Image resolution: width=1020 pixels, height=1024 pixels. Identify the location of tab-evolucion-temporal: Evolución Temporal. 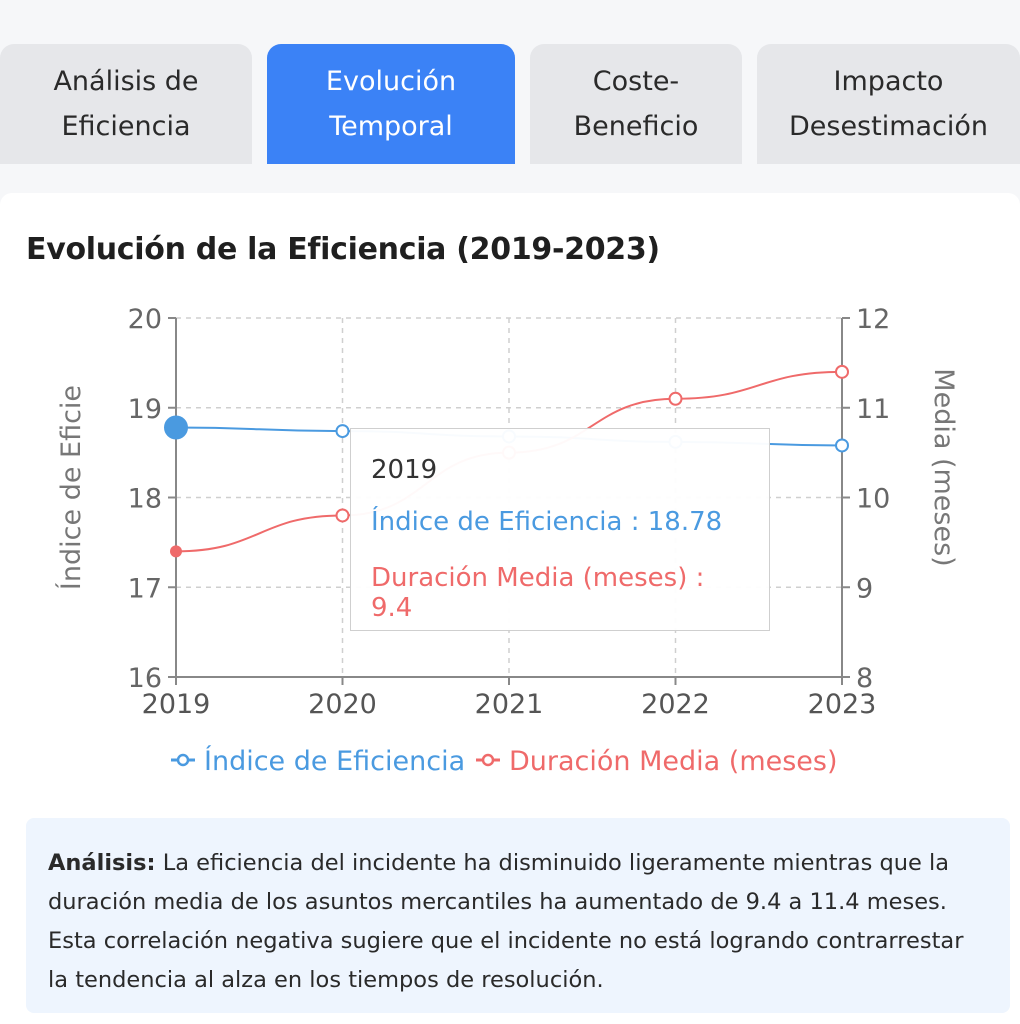
(391, 104).